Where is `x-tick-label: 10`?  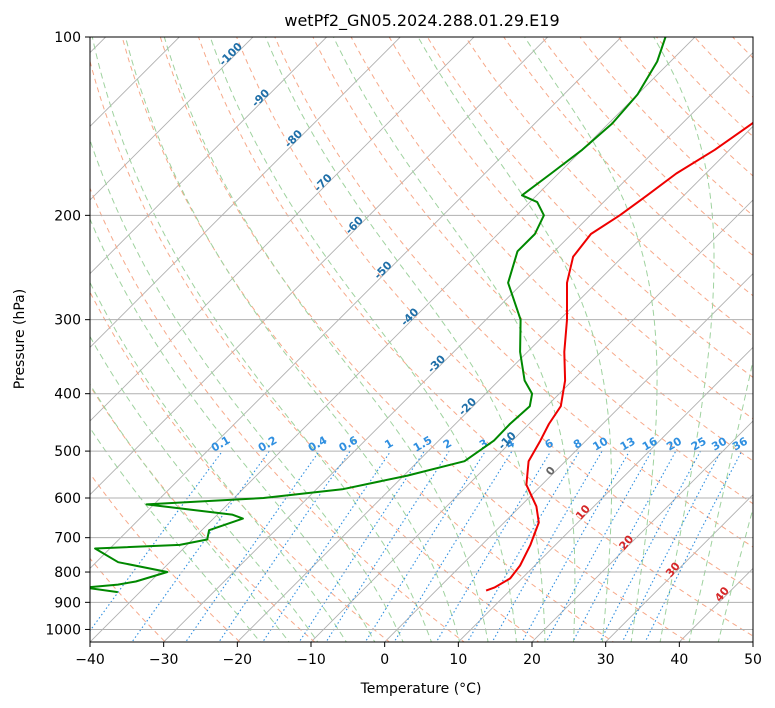 x-tick-label: 10 is located at coordinates (458, 660).